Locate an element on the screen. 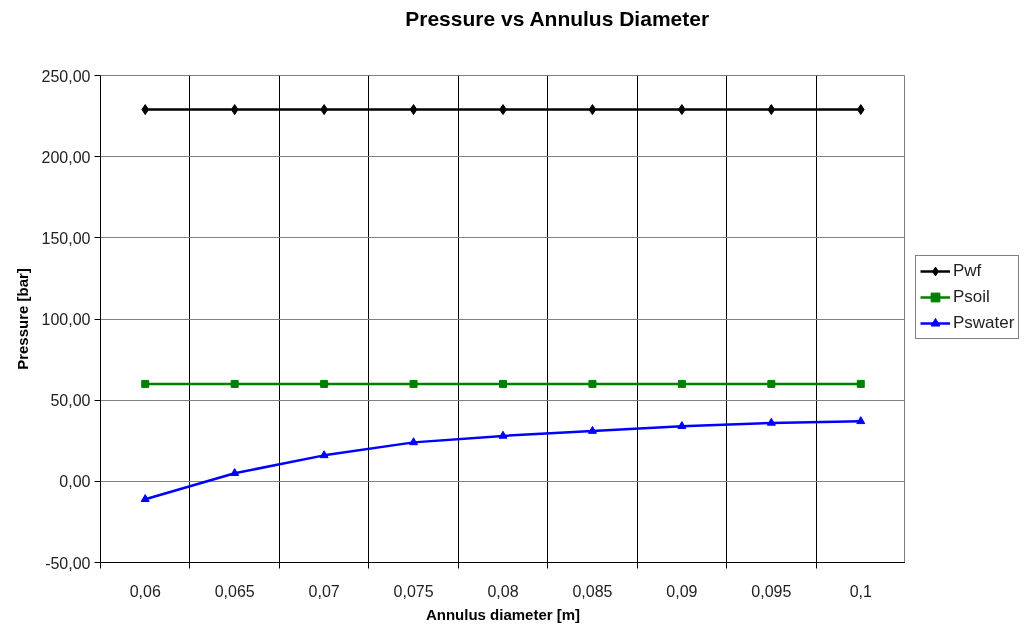 This screenshot has width=1027, height=632. x-tick-label: 0,06 is located at coordinates (145, 591).